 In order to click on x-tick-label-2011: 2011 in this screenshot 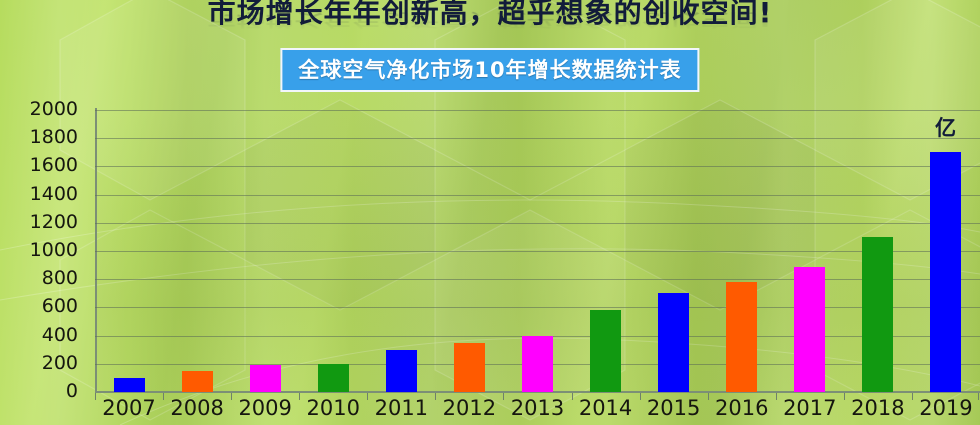, I will do `click(401, 408)`.